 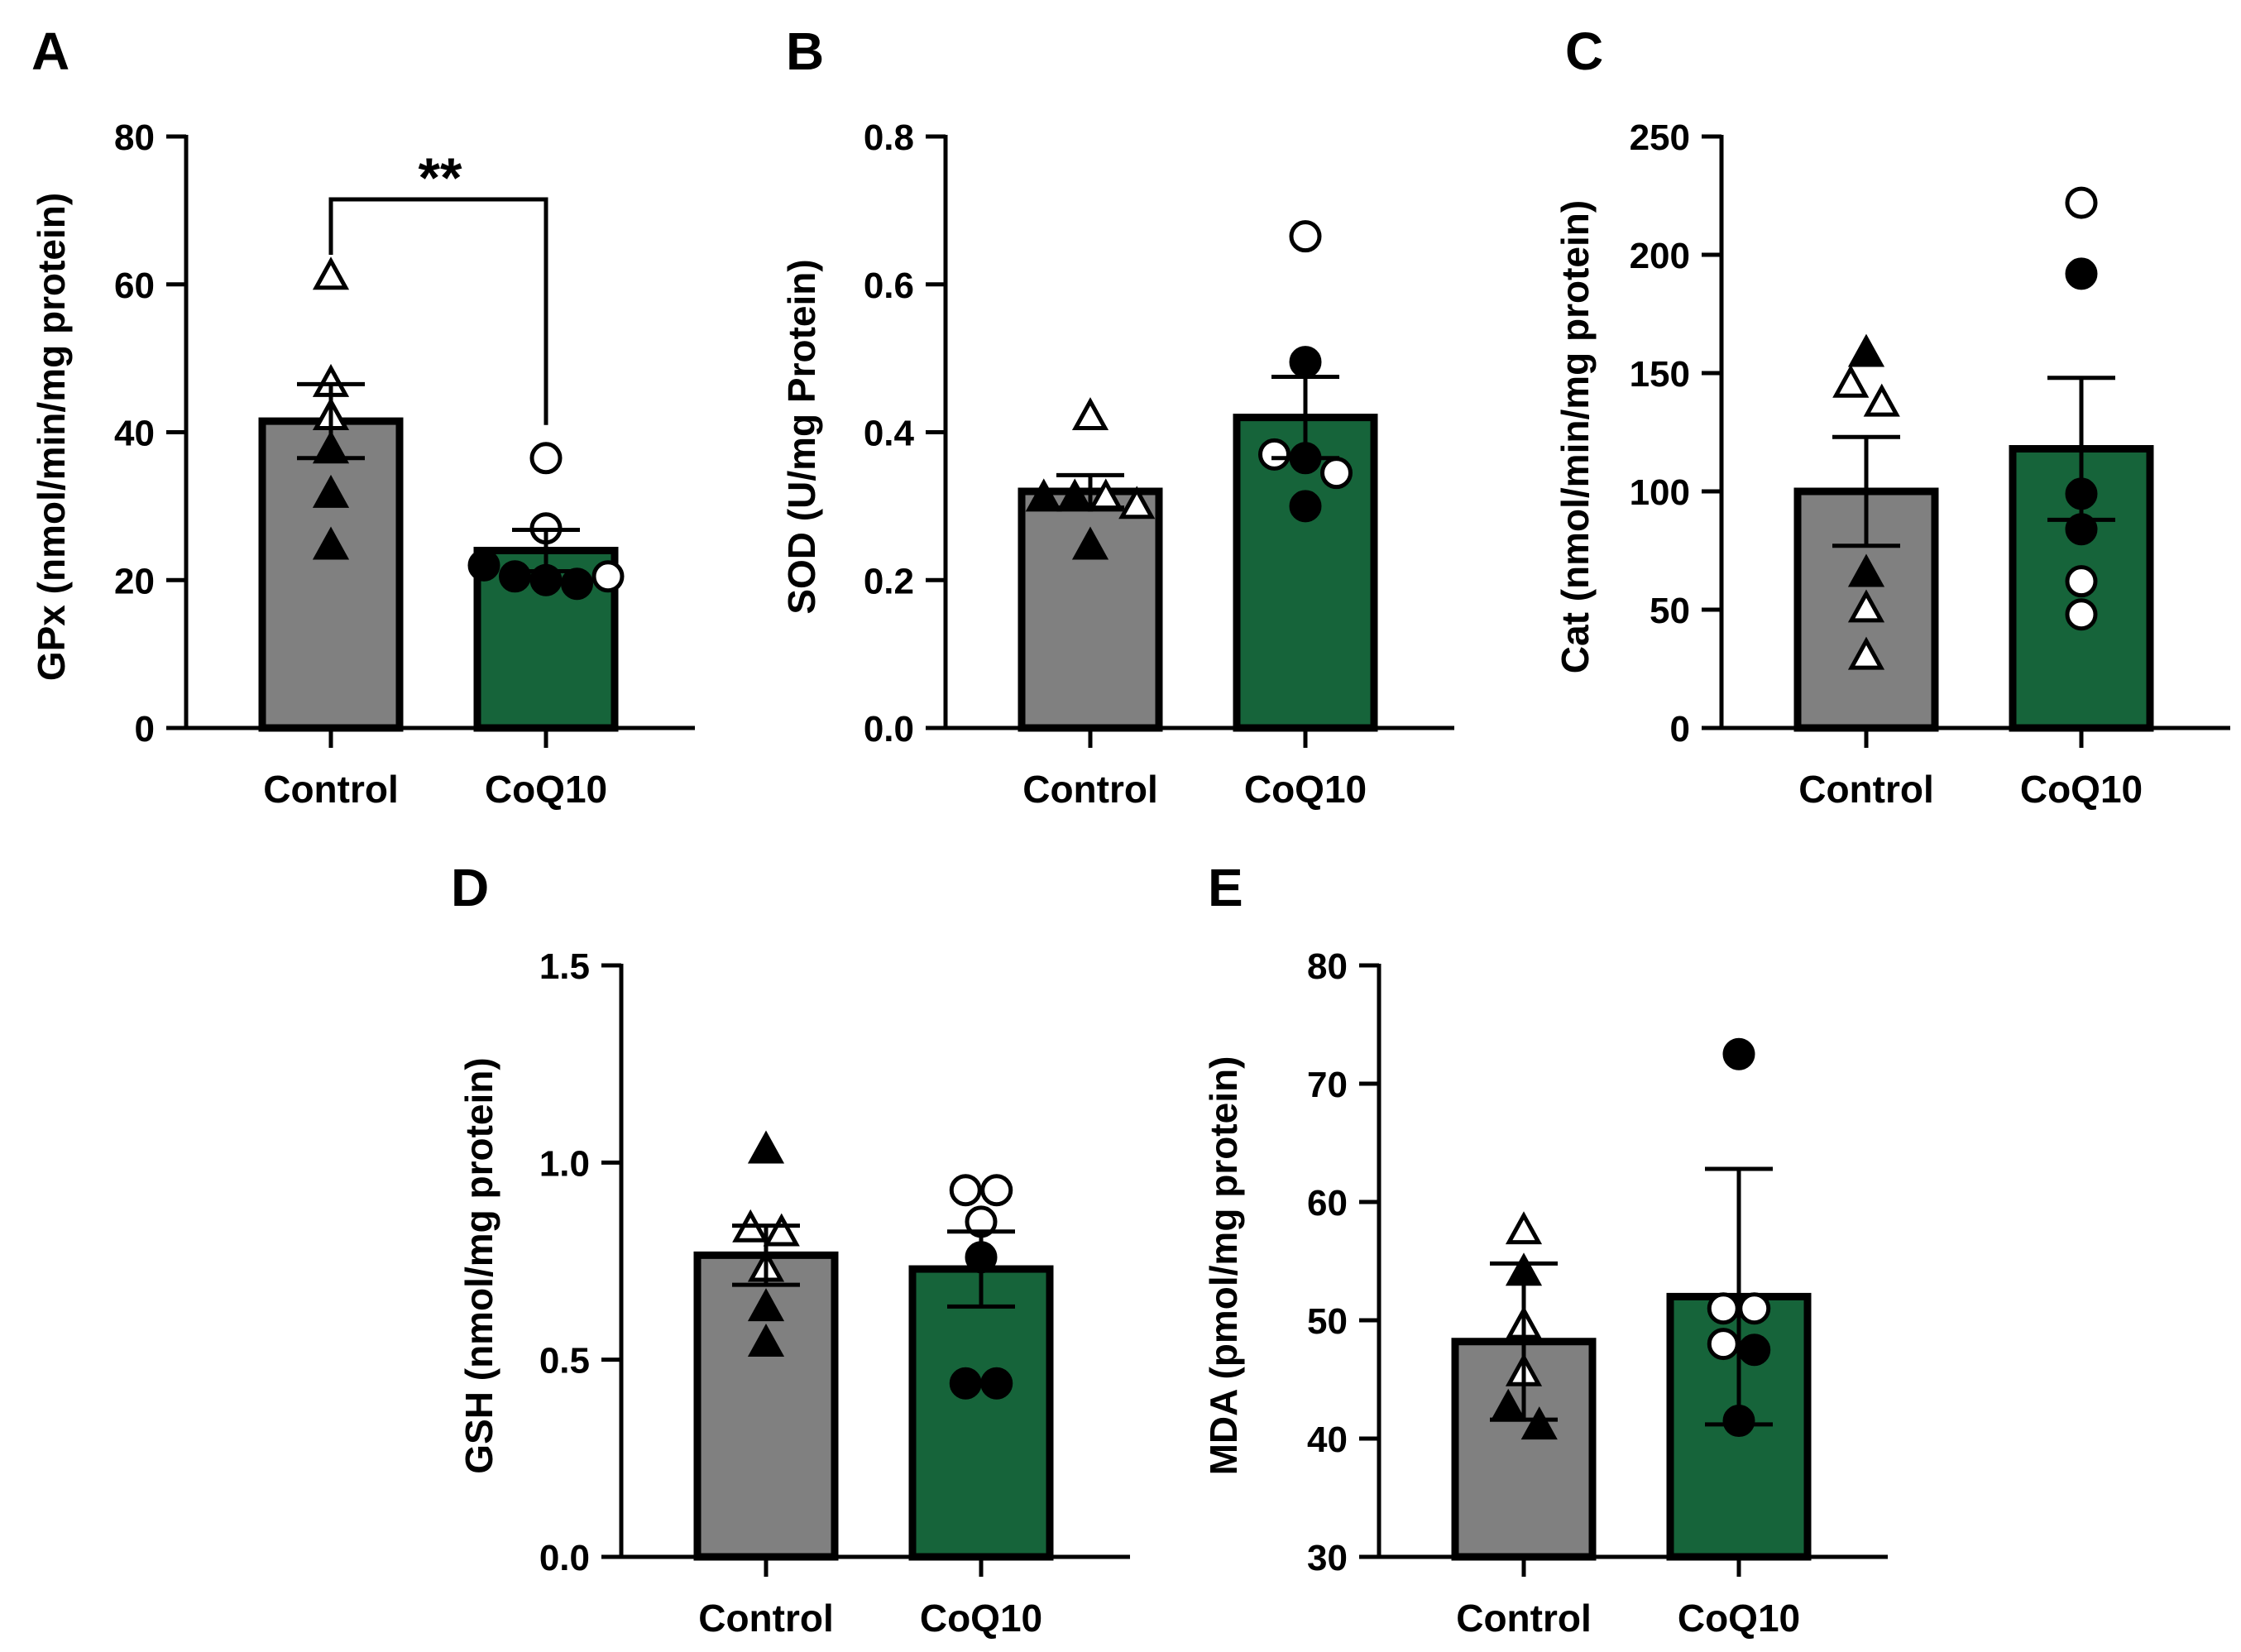 I want to click on y-tick-label: 1.5, so click(x=564, y=966).